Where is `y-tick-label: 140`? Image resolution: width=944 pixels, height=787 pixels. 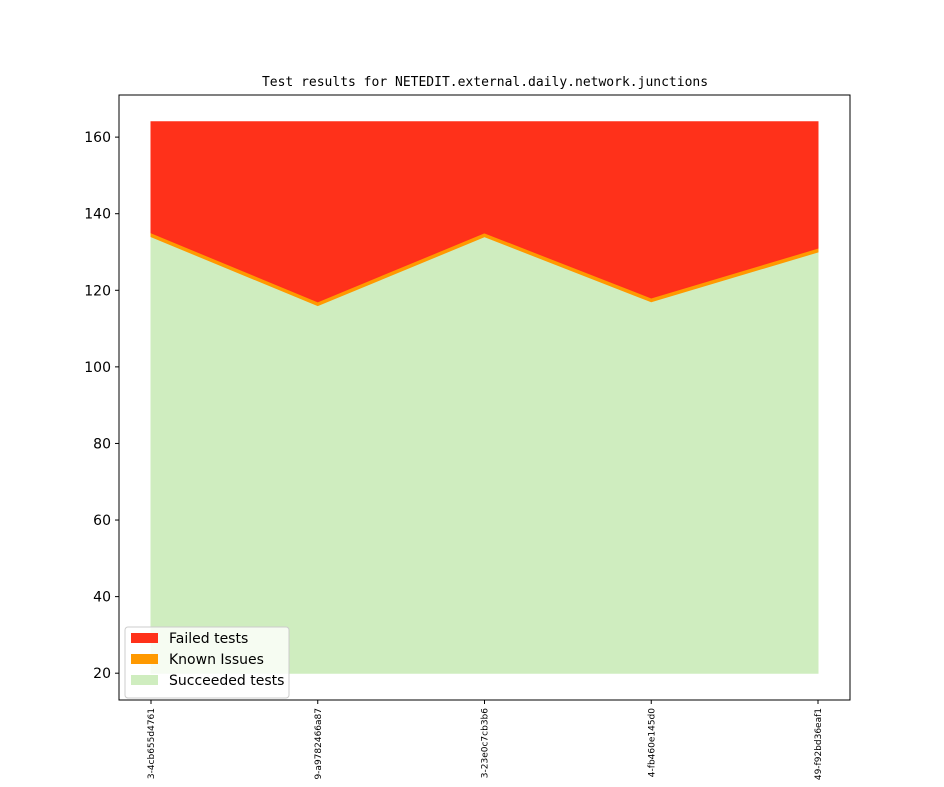
y-tick-label: 140 is located at coordinates (97, 215).